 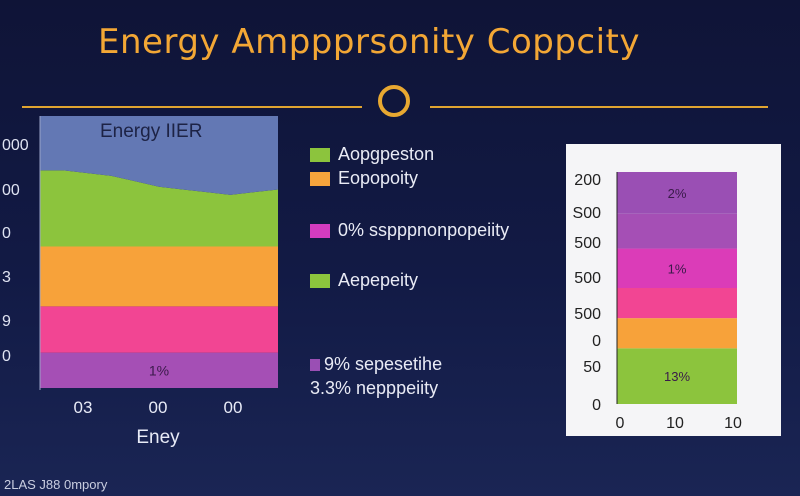 I want to click on title-rule-left, so click(x=192, y=107).